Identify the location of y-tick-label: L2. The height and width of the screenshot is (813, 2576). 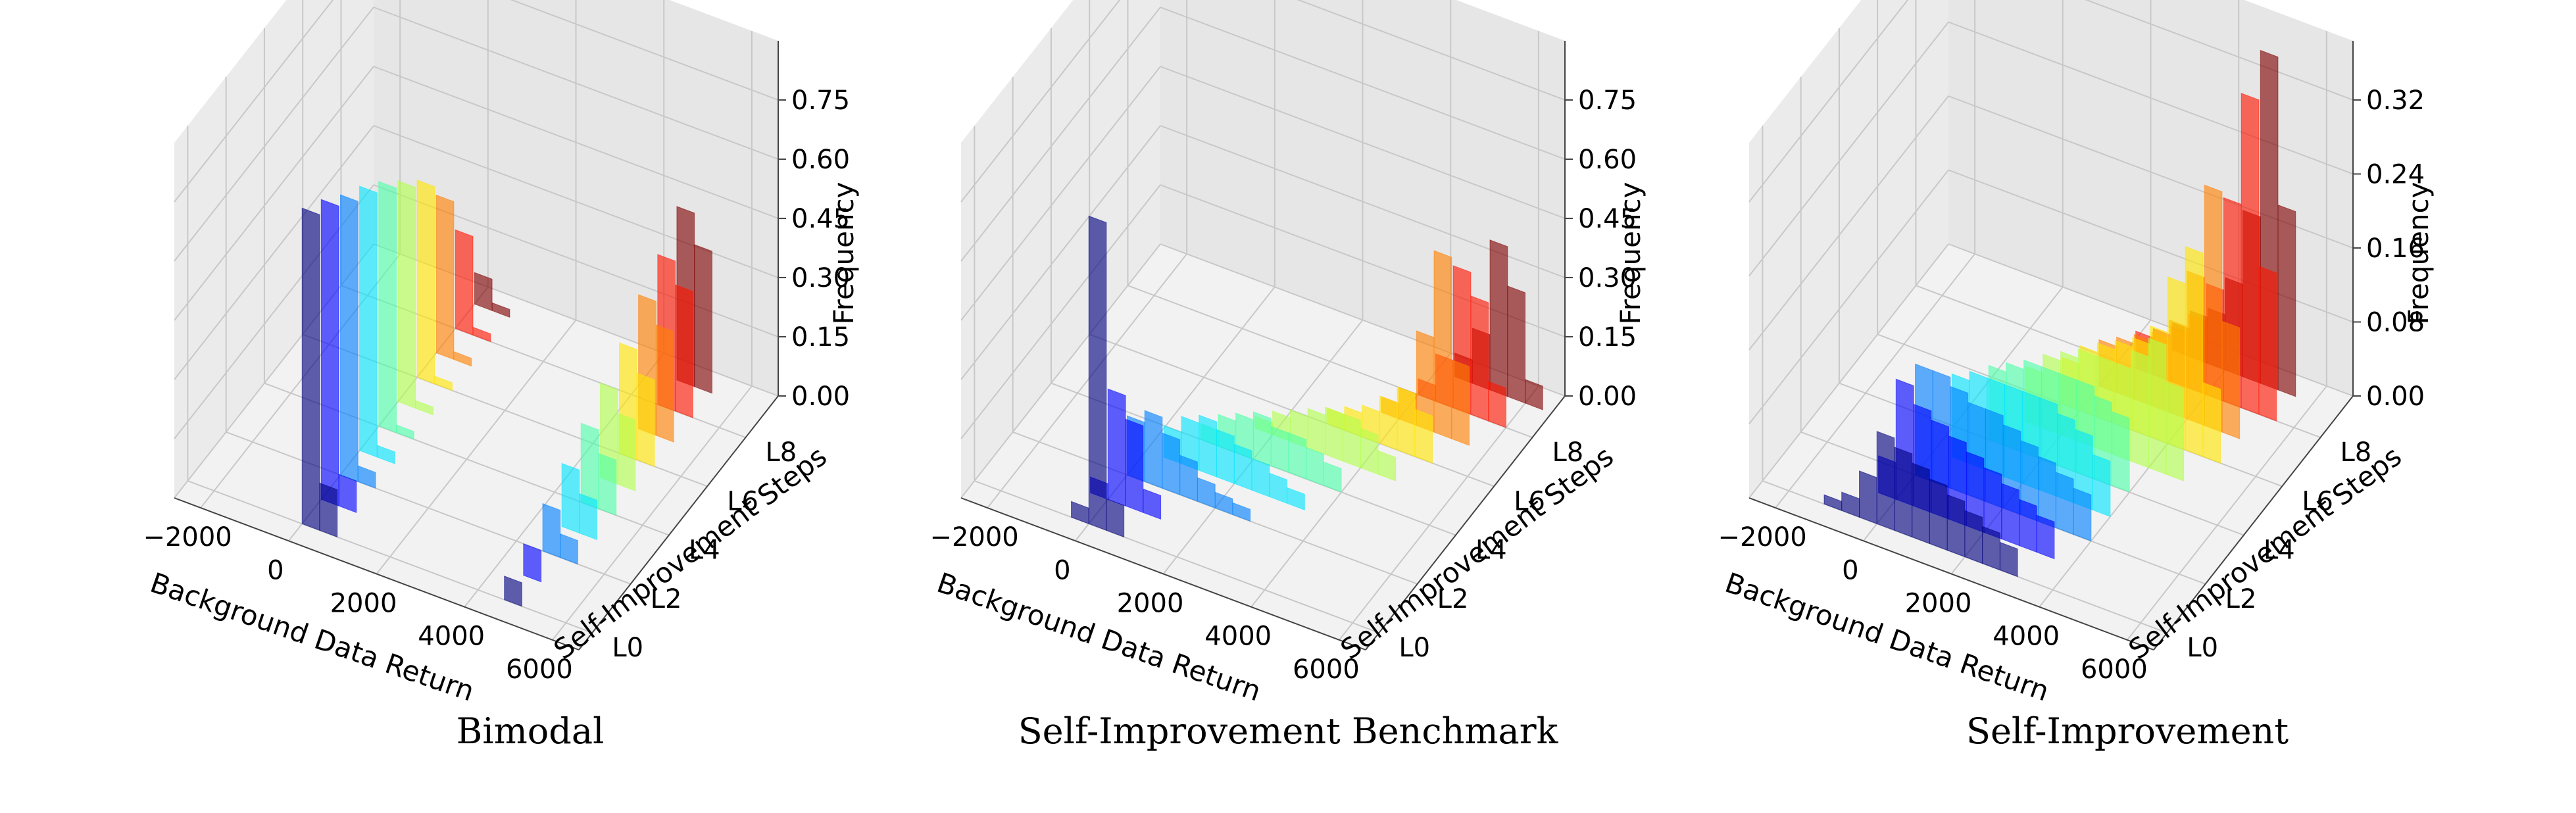
(2241, 599).